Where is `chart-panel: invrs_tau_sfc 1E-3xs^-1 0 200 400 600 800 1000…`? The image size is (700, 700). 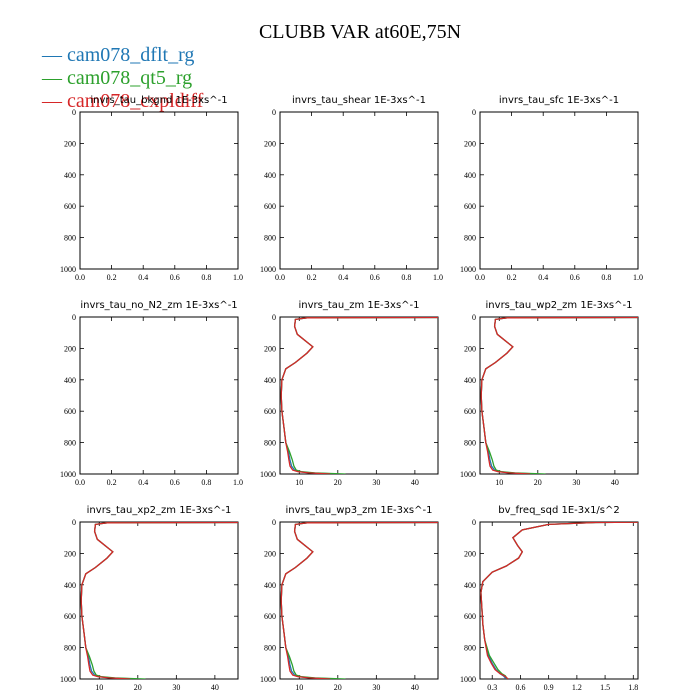
chart-panel: invrs_tau_sfc 1E-3xs^-1 0 200 400 600 800 1000… is located at coordinates (551, 188).